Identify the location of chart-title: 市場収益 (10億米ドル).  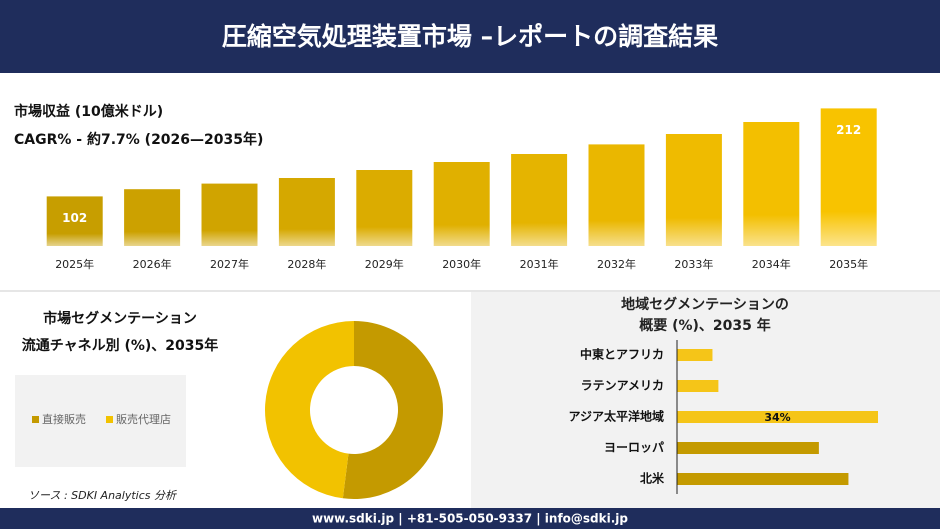
(88, 111).